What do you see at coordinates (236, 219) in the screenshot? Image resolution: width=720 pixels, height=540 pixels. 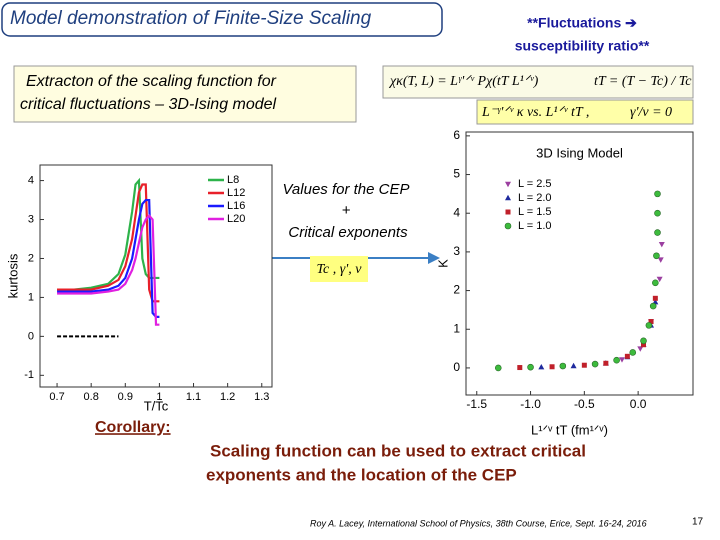 I see `legend-label: L20` at bounding box center [236, 219].